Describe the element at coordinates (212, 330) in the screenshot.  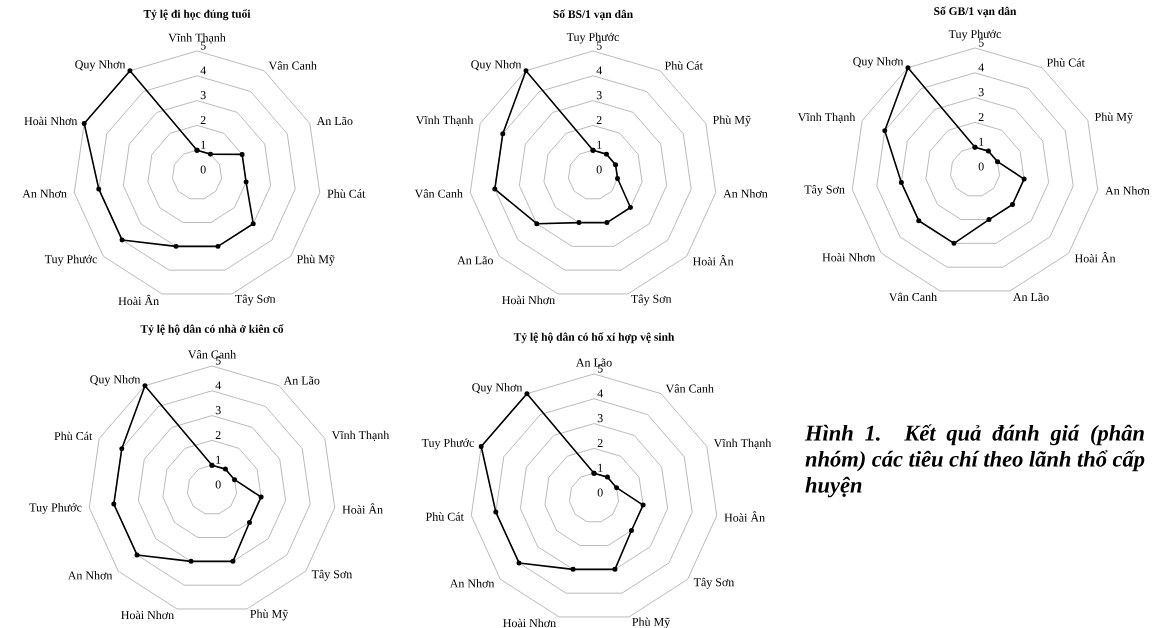
I see `chart-title: Tỷ lệ hộ dân có nhà ở kiên cố` at that location.